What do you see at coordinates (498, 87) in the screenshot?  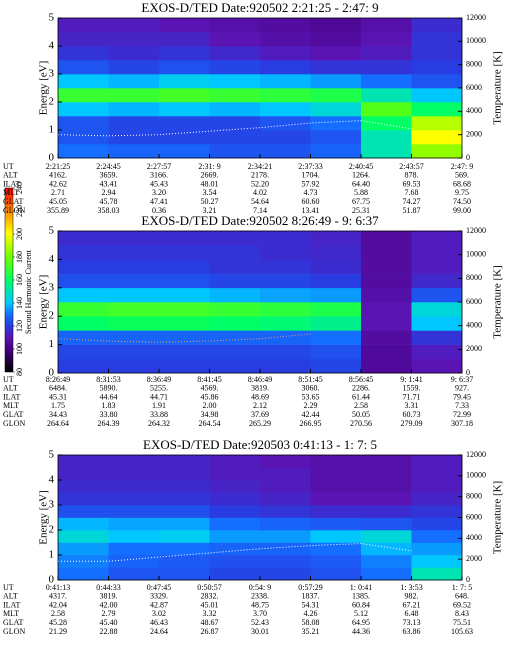 I see `y2-axis-label: Temperature [K]` at bounding box center [498, 87].